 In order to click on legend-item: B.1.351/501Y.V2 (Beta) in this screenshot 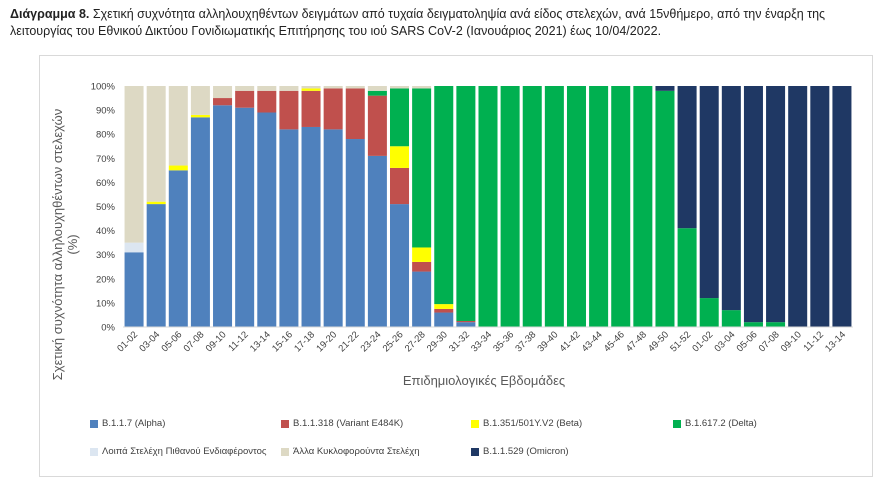, I will do `click(526, 423)`.